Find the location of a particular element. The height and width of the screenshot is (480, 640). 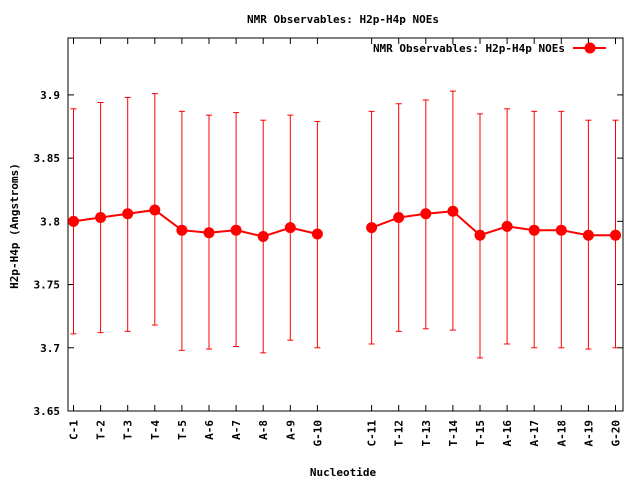

x-tick-label: T-5 is located at coordinates (182, 430).